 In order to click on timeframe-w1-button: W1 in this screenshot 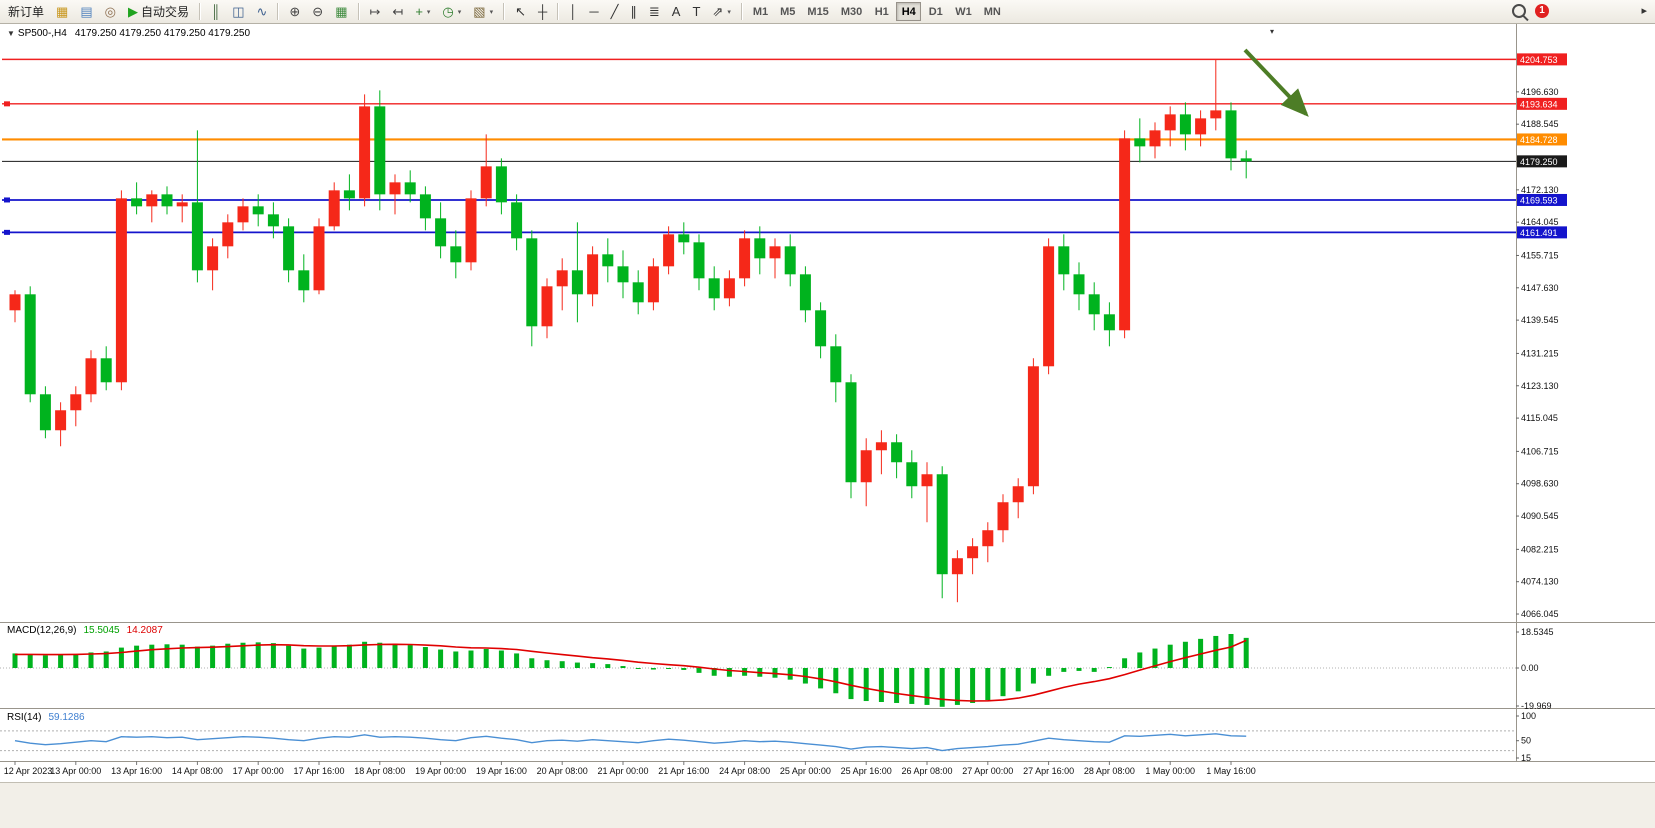, I will do `click(963, 11)`.